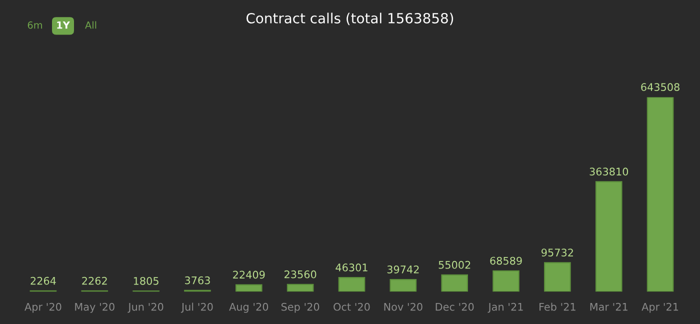 Image resolution: width=700 pixels, height=324 pixels. Describe the element at coordinates (403, 270) in the screenshot. I see `data-label: 39742` at that location.